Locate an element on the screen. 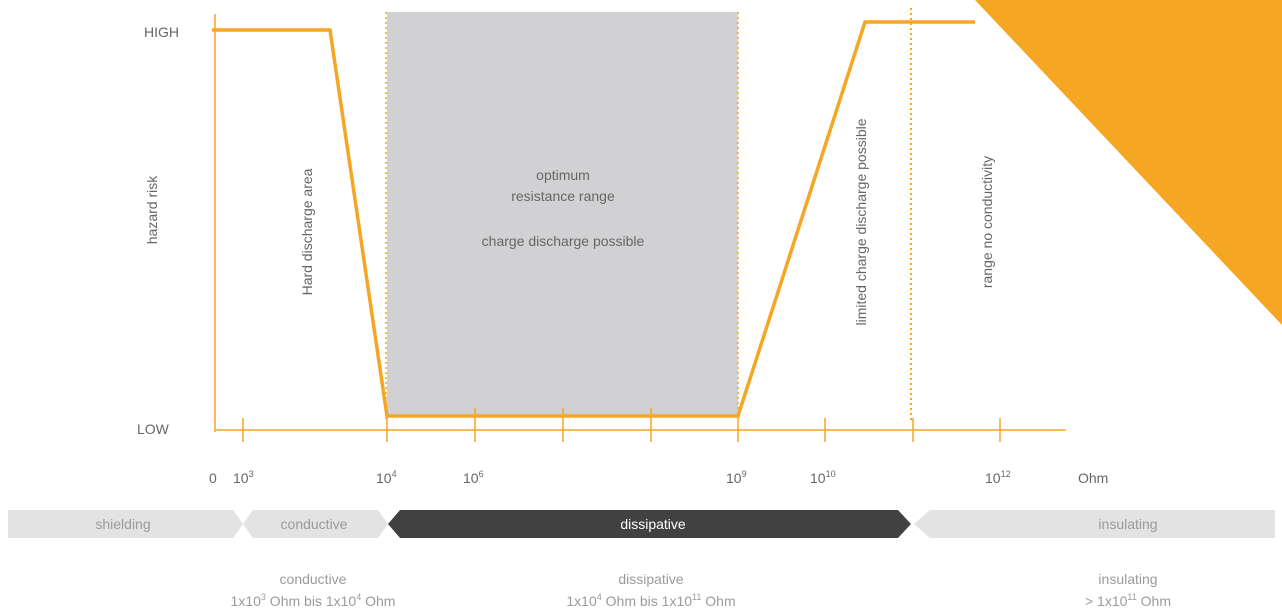 The width and height of the screenshot is (1282, 612). legend-insulating: insulating > 1x1011 Ohm is located at coordinates (1128, 590).